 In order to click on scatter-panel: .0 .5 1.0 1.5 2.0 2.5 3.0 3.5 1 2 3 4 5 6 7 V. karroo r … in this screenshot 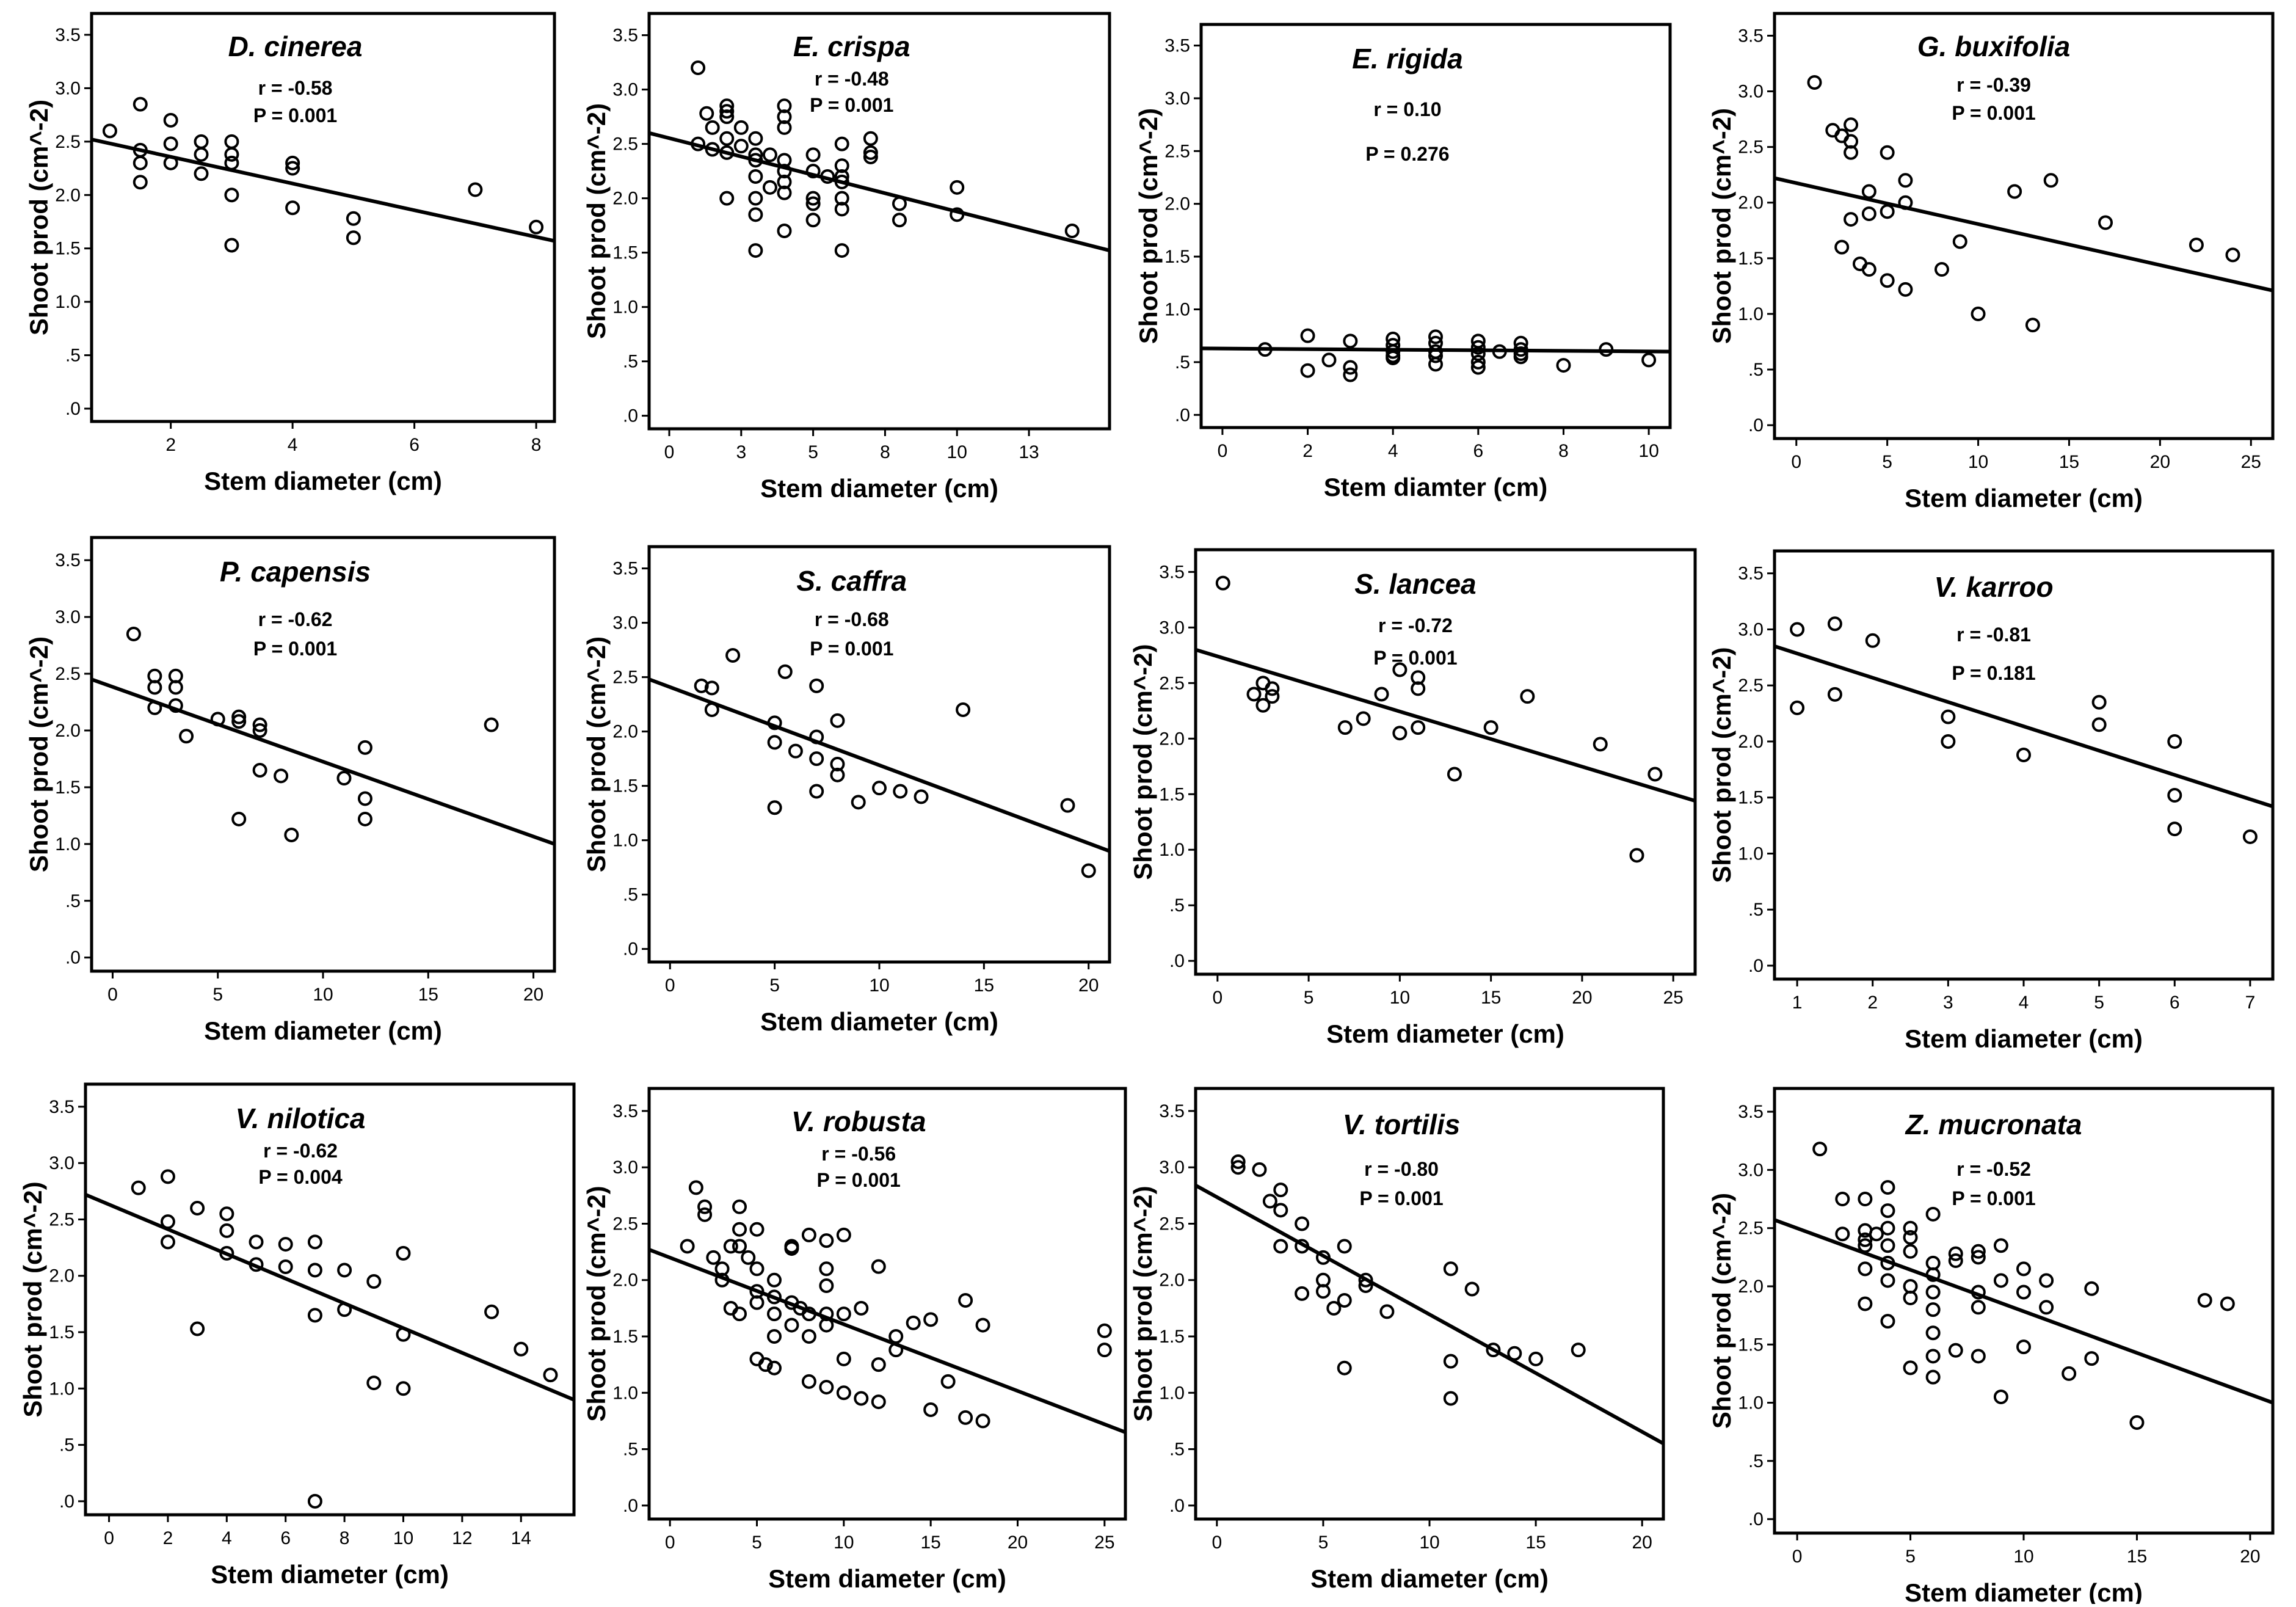, I will do `click(1991, 801)`.